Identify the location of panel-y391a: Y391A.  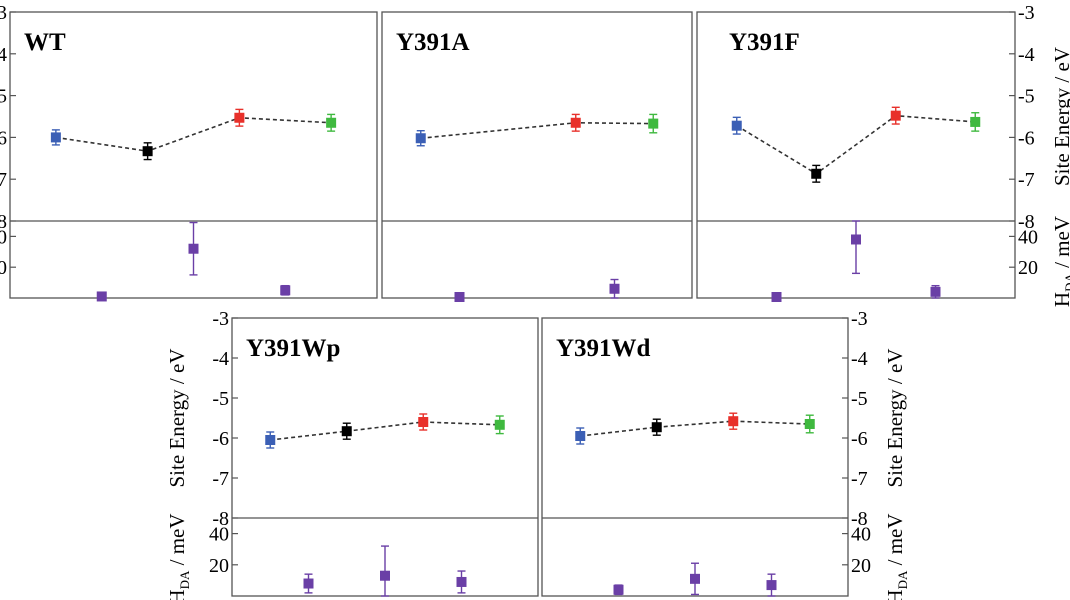
(537, 156).